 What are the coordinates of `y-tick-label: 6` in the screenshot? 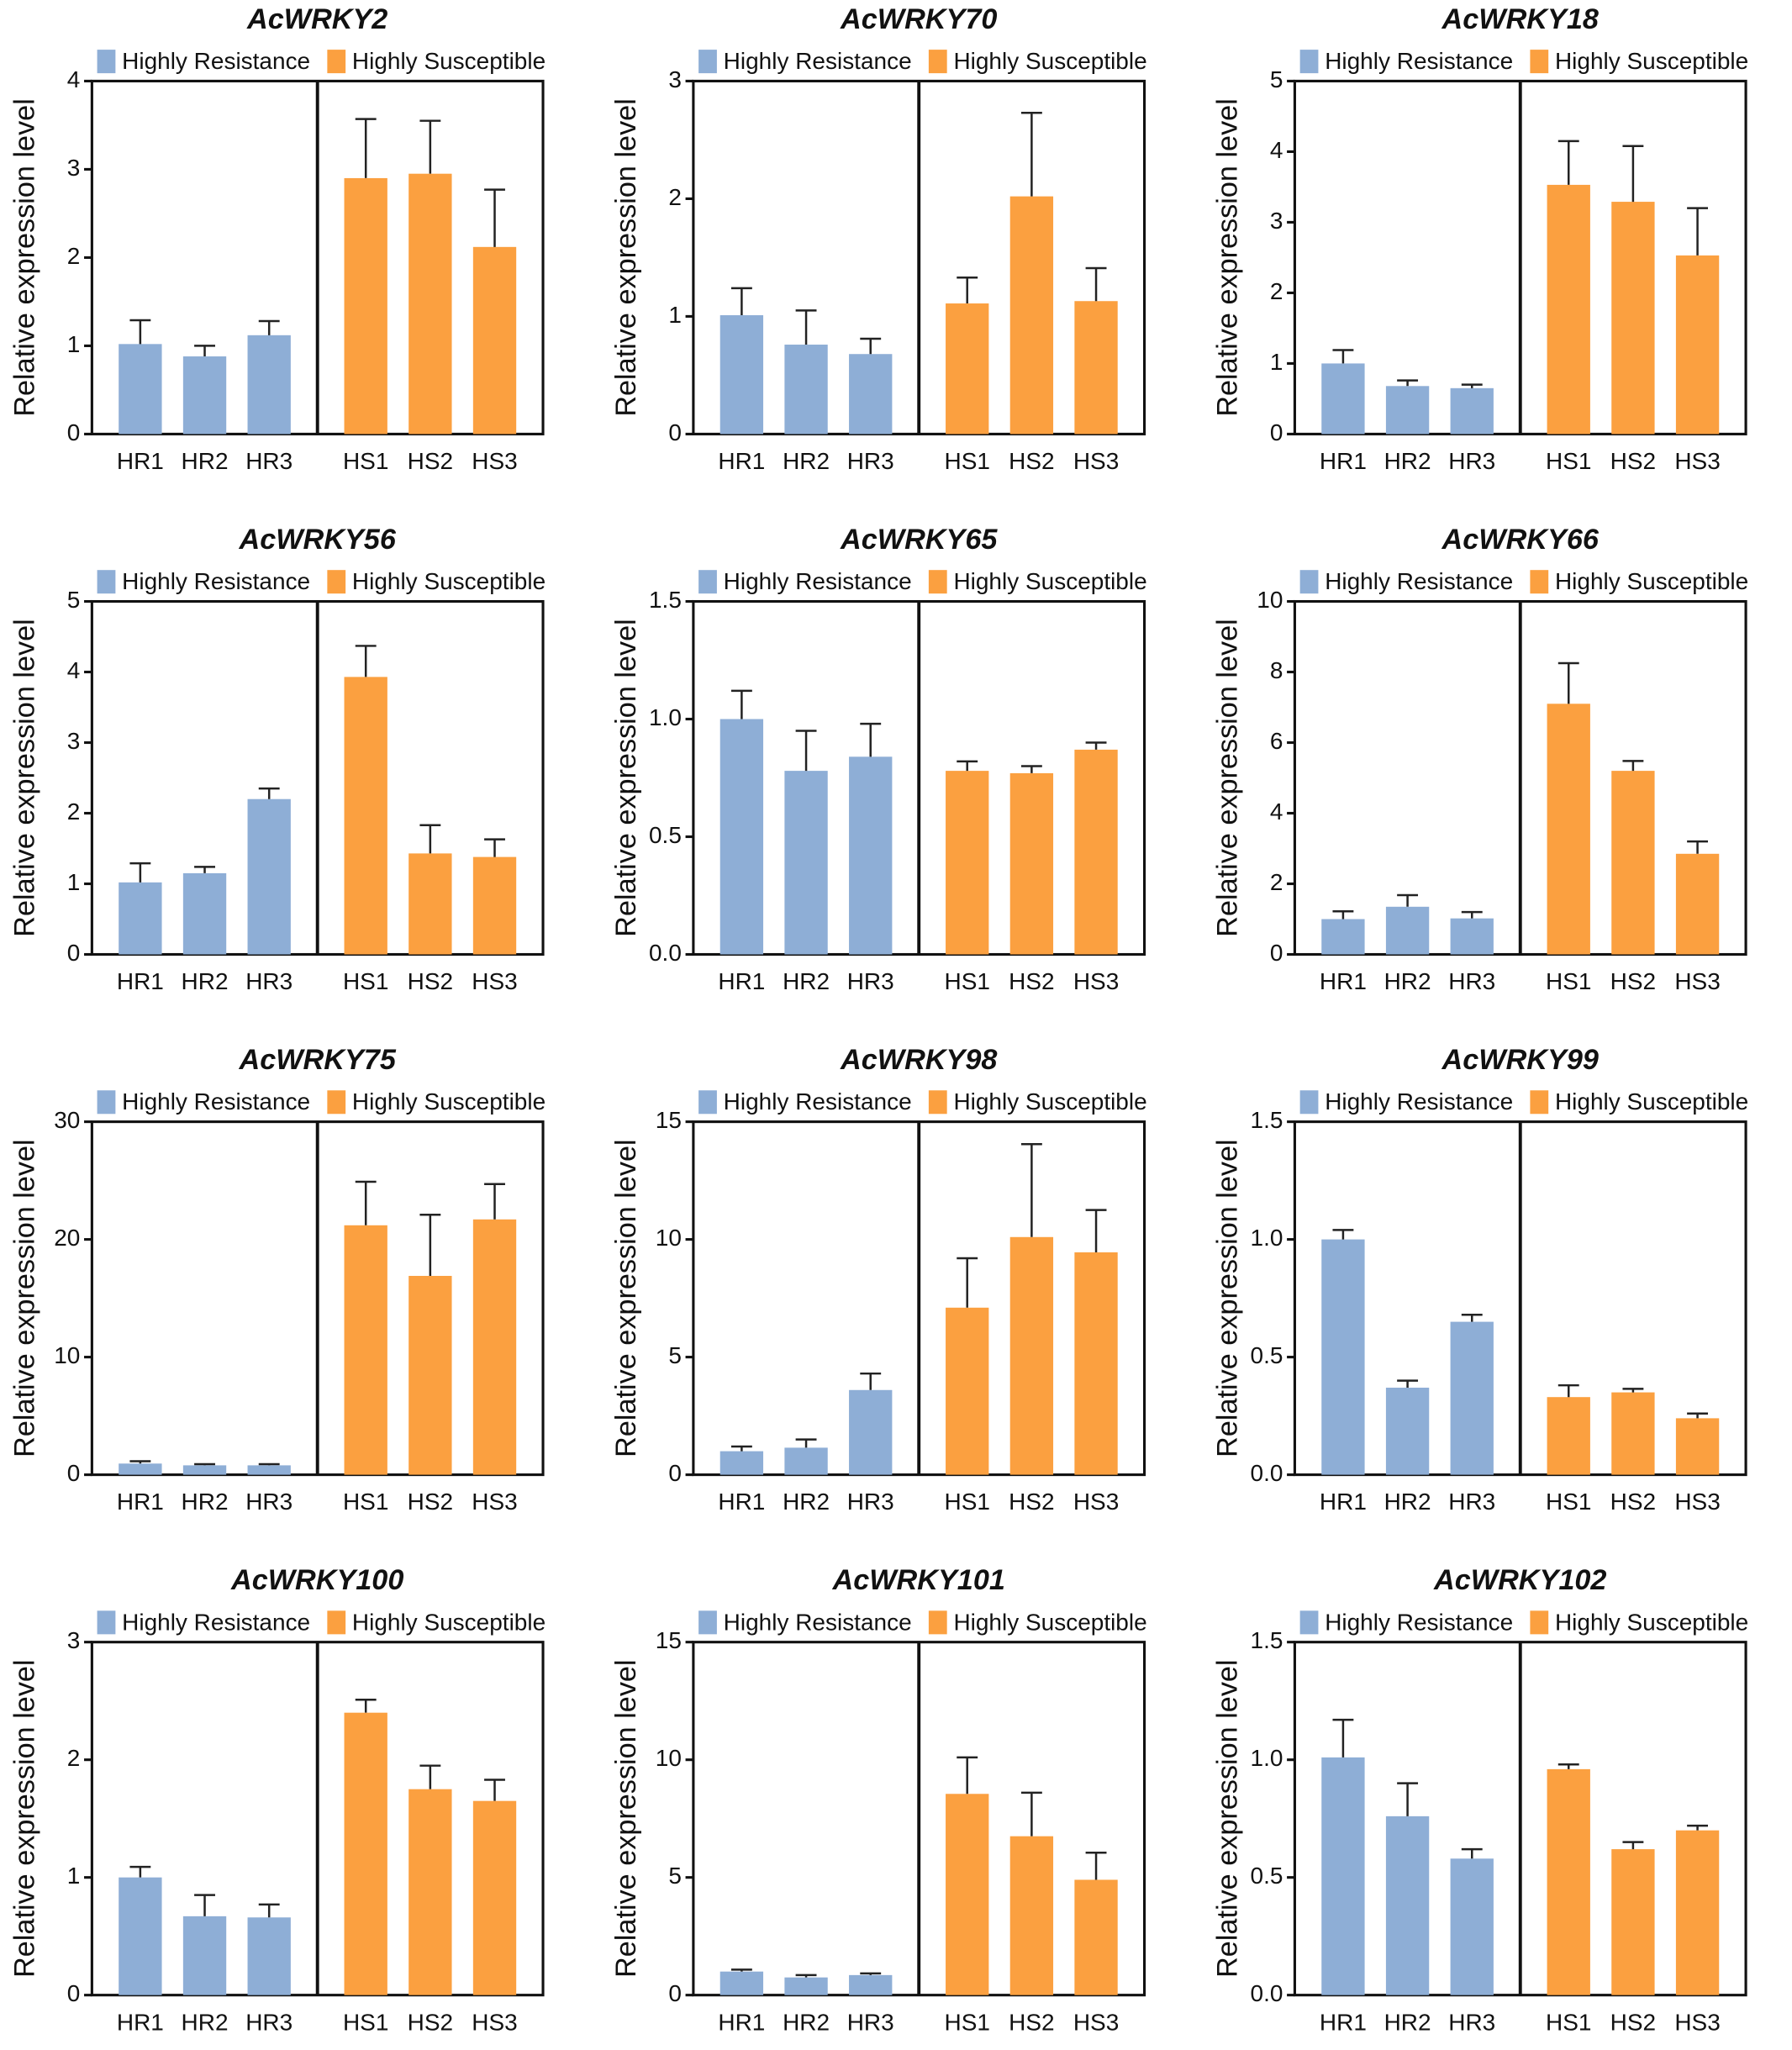 It's located at (1276, 741).